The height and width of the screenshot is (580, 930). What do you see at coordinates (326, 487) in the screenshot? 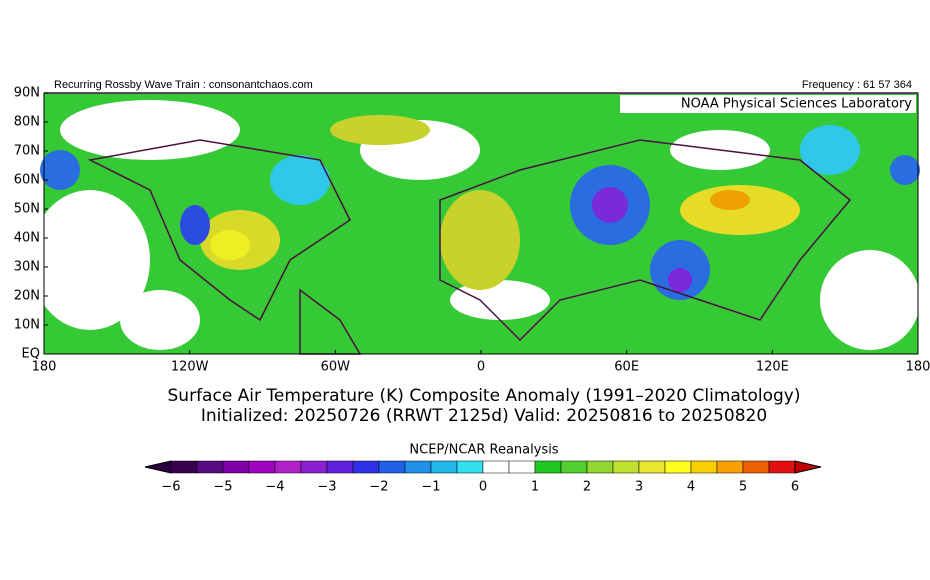
I see `cb-tick-label: −3` at bounding box center [326, 487].